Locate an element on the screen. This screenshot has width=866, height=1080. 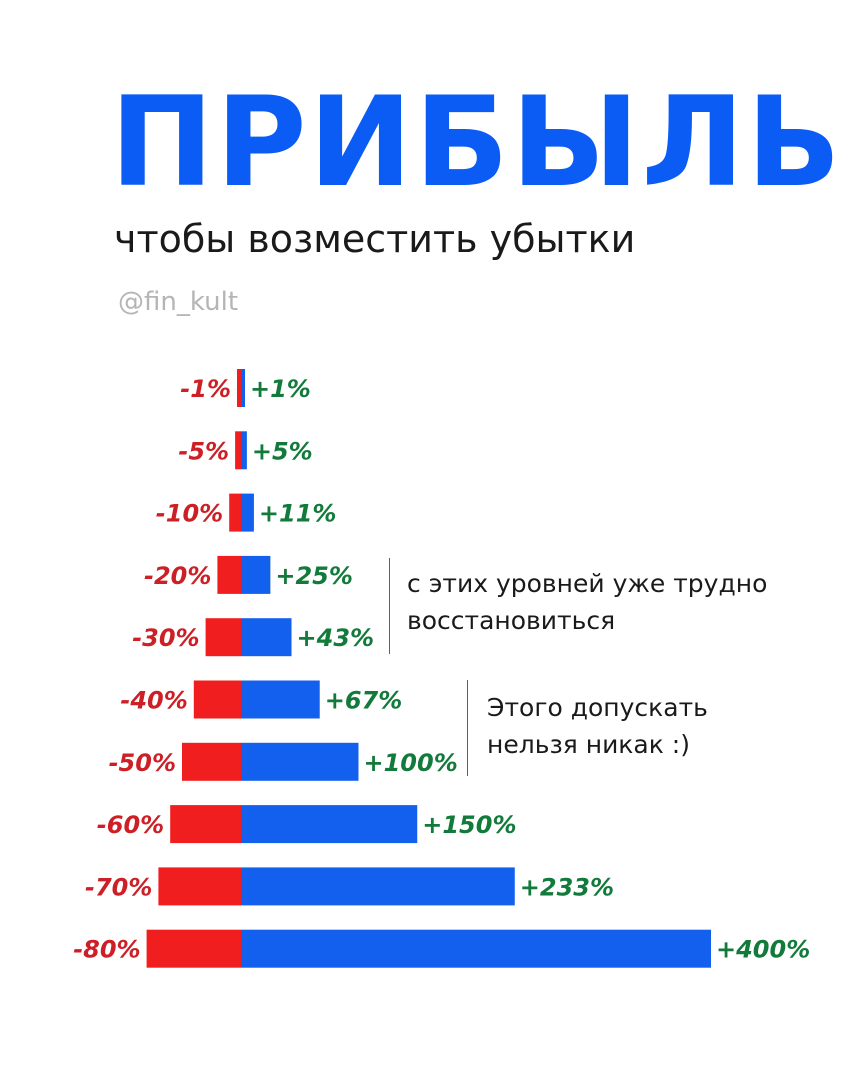
gain-label: +400% is located at coordinates (763, 950).